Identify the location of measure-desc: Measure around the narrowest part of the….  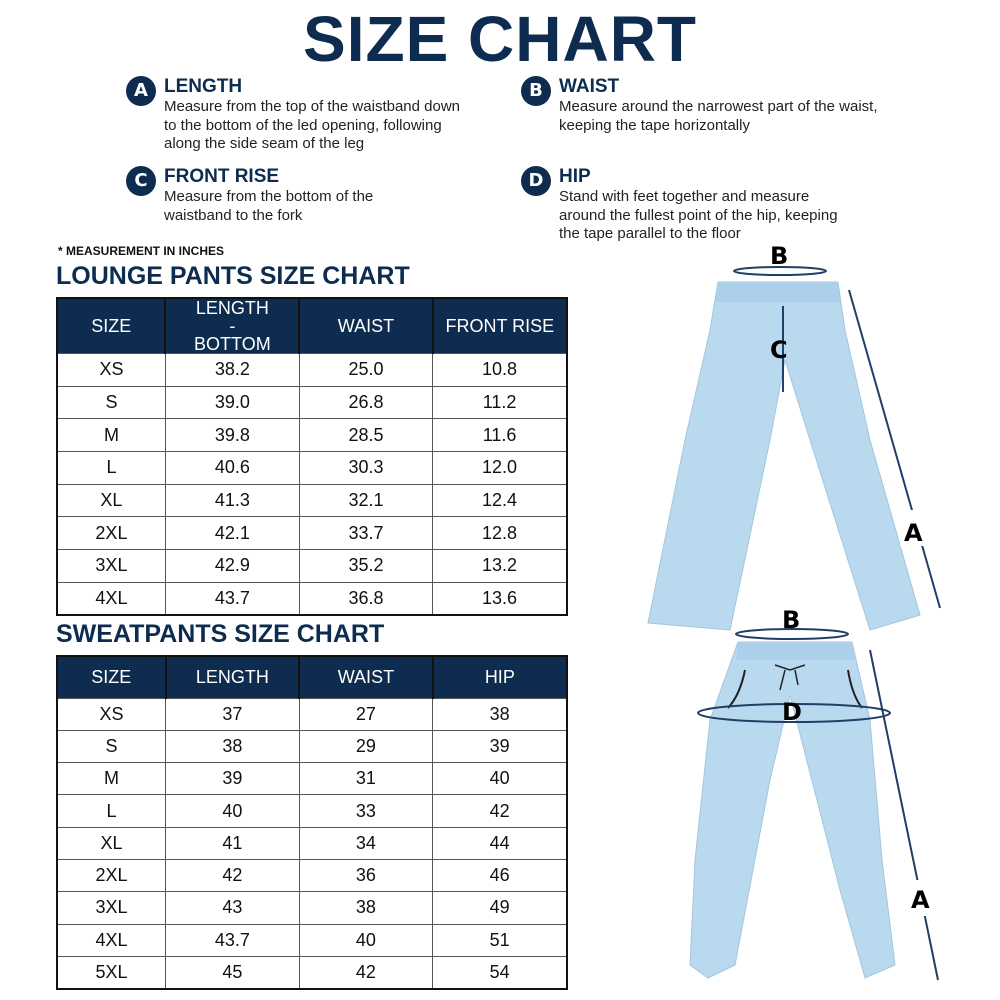
(718, 116).